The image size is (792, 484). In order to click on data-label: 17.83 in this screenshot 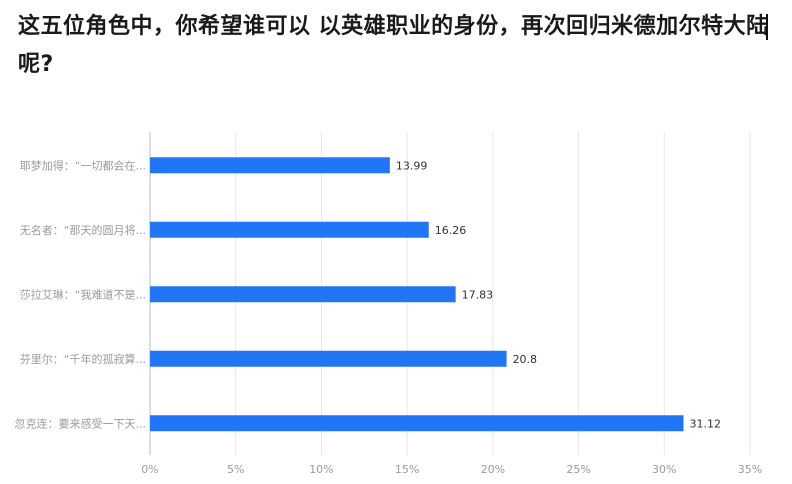, I will do `click(478, 294)`.